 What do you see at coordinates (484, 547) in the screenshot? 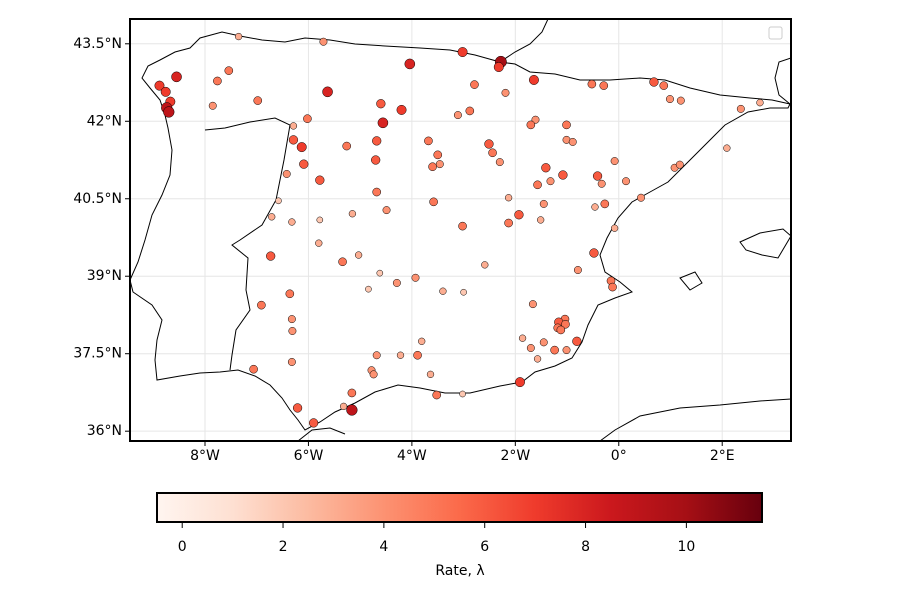
I see `colorbar-tick-label: 6` at bounding box center [484, 547].